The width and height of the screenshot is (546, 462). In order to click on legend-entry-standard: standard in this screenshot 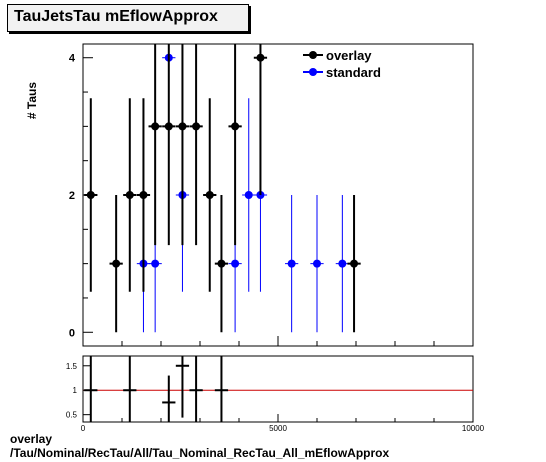, I will do `click(342, 72)`.